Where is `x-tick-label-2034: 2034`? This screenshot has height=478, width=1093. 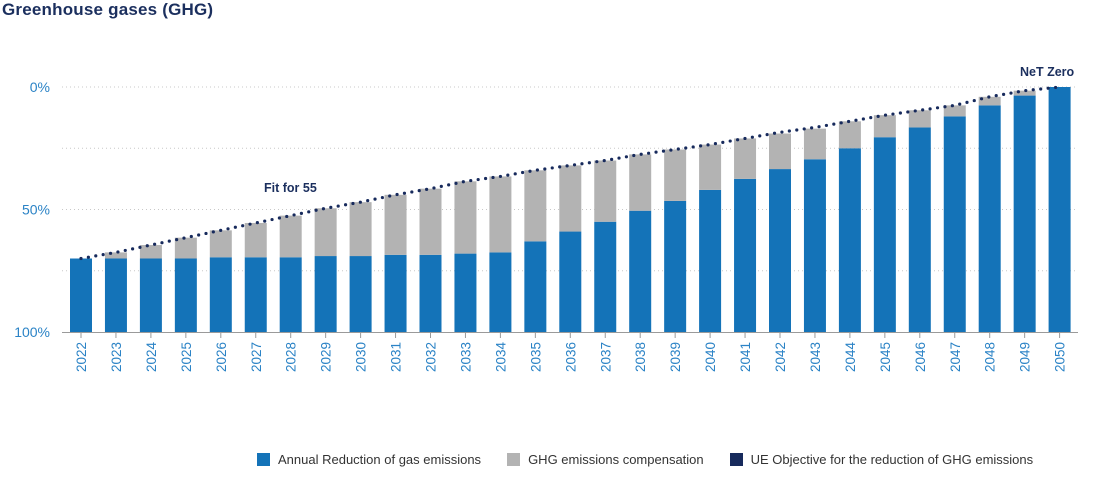
x-tick-label-2034: 2034 is located at coordinates (500, 357).